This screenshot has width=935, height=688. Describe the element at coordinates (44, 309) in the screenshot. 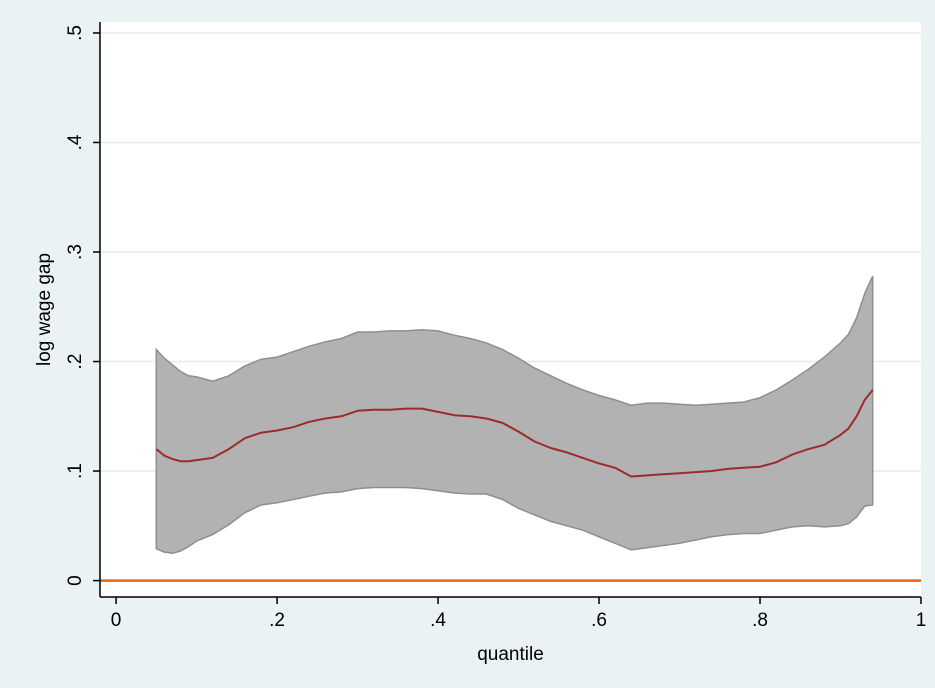

I see `y-axis-title: log wage gap` at that location.